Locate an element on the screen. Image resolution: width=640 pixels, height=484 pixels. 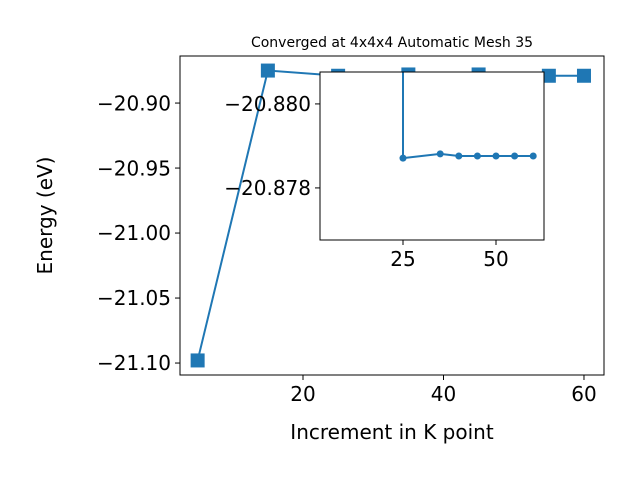
x-tick-label: 20 is located at coordinates (302, 394).